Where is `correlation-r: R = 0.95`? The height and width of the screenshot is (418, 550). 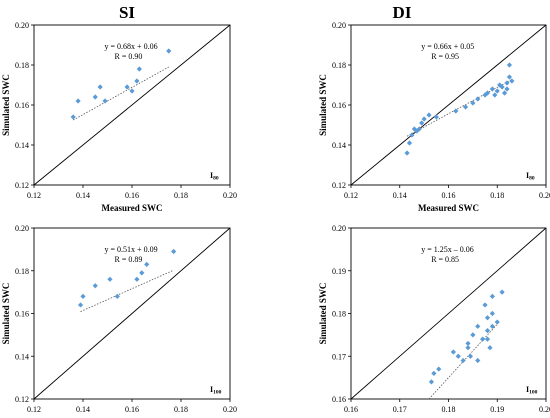
correlation-r: R = 0.95 is located at coordinates (445, 56).